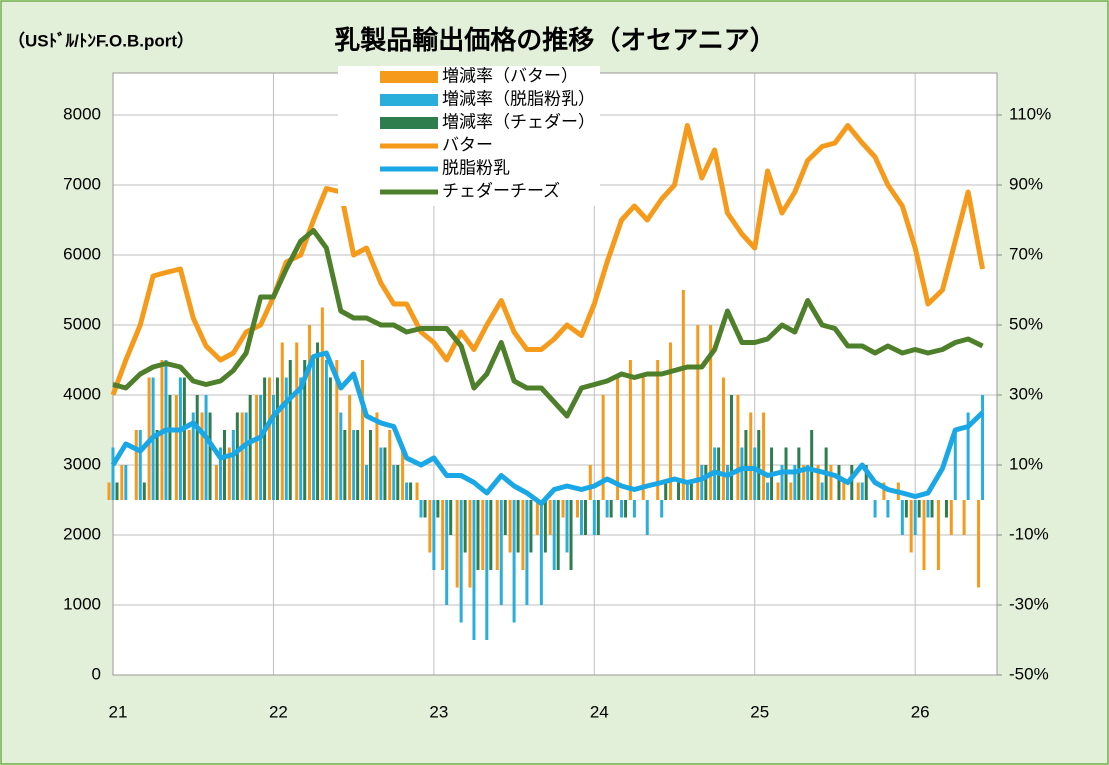 This screenshot has width=1109, height=765. Describe the element at coordinates (920, 711) in the screenshot. I see `x-tick-label: 26` at that location.